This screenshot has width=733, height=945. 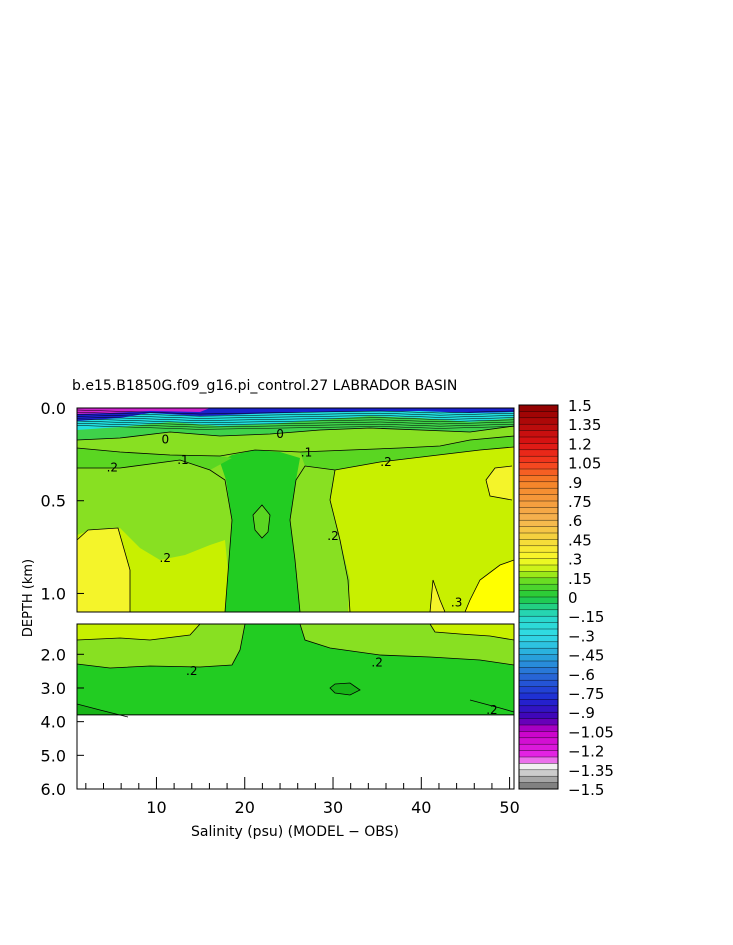 I want to click on colorbar-tick-label: .3, so click(x=575, y=560).